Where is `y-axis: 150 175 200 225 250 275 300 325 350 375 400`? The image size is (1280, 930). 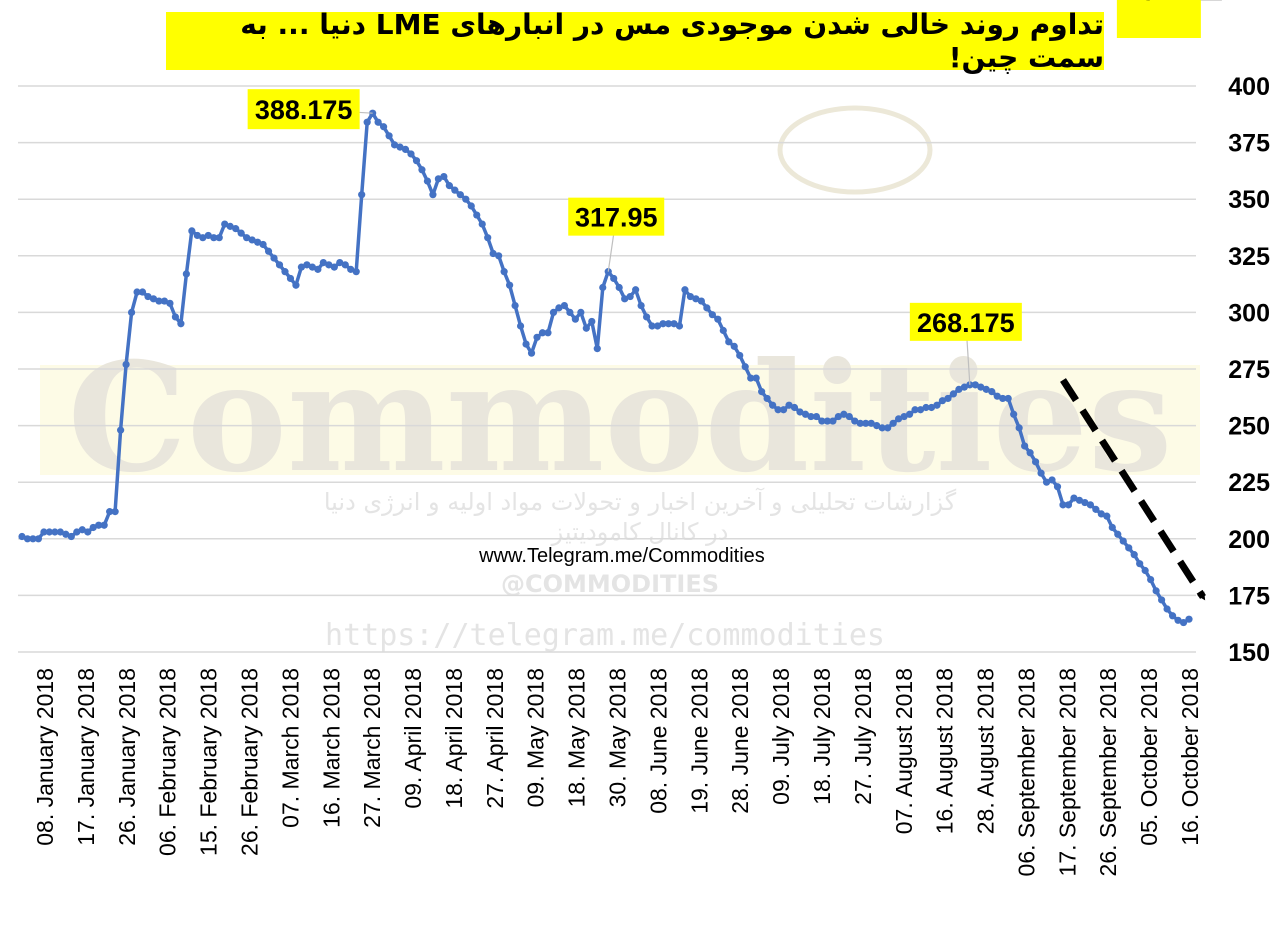 y-axis: 150 175 200 225 250 275 300 325 350 375 400 is located at coordinates (1249, 370).